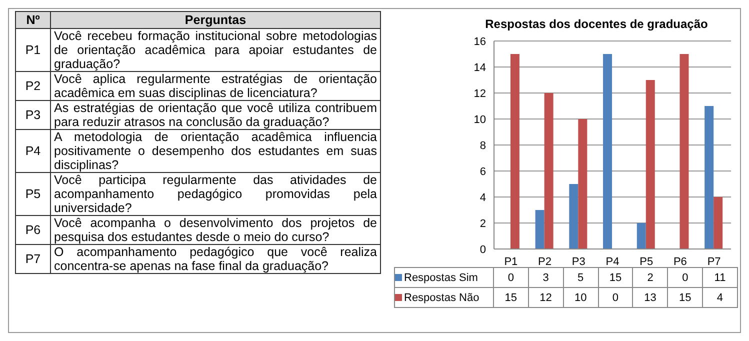 This screenshot has height=341, width=749. Describe the element at coordinates (215, 230) in the screenshot. I see `text: Você acompanha o desenvolvimento dos projetos de pesquisa dos estudantes desde o meio do curso?` at that location.